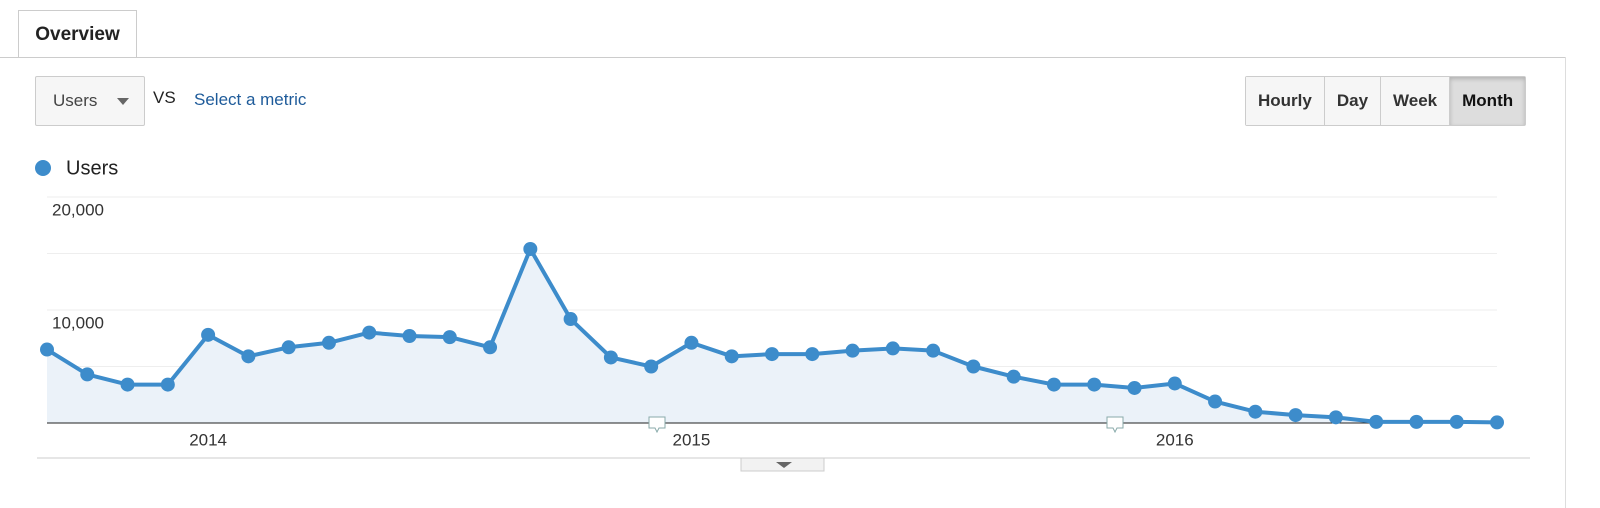 The height and width of the screenshot is (508, 1600). Describe the element at coordinates (250, 99) in the screenshot. I see `select-metric-link: Select a metric` at that location.